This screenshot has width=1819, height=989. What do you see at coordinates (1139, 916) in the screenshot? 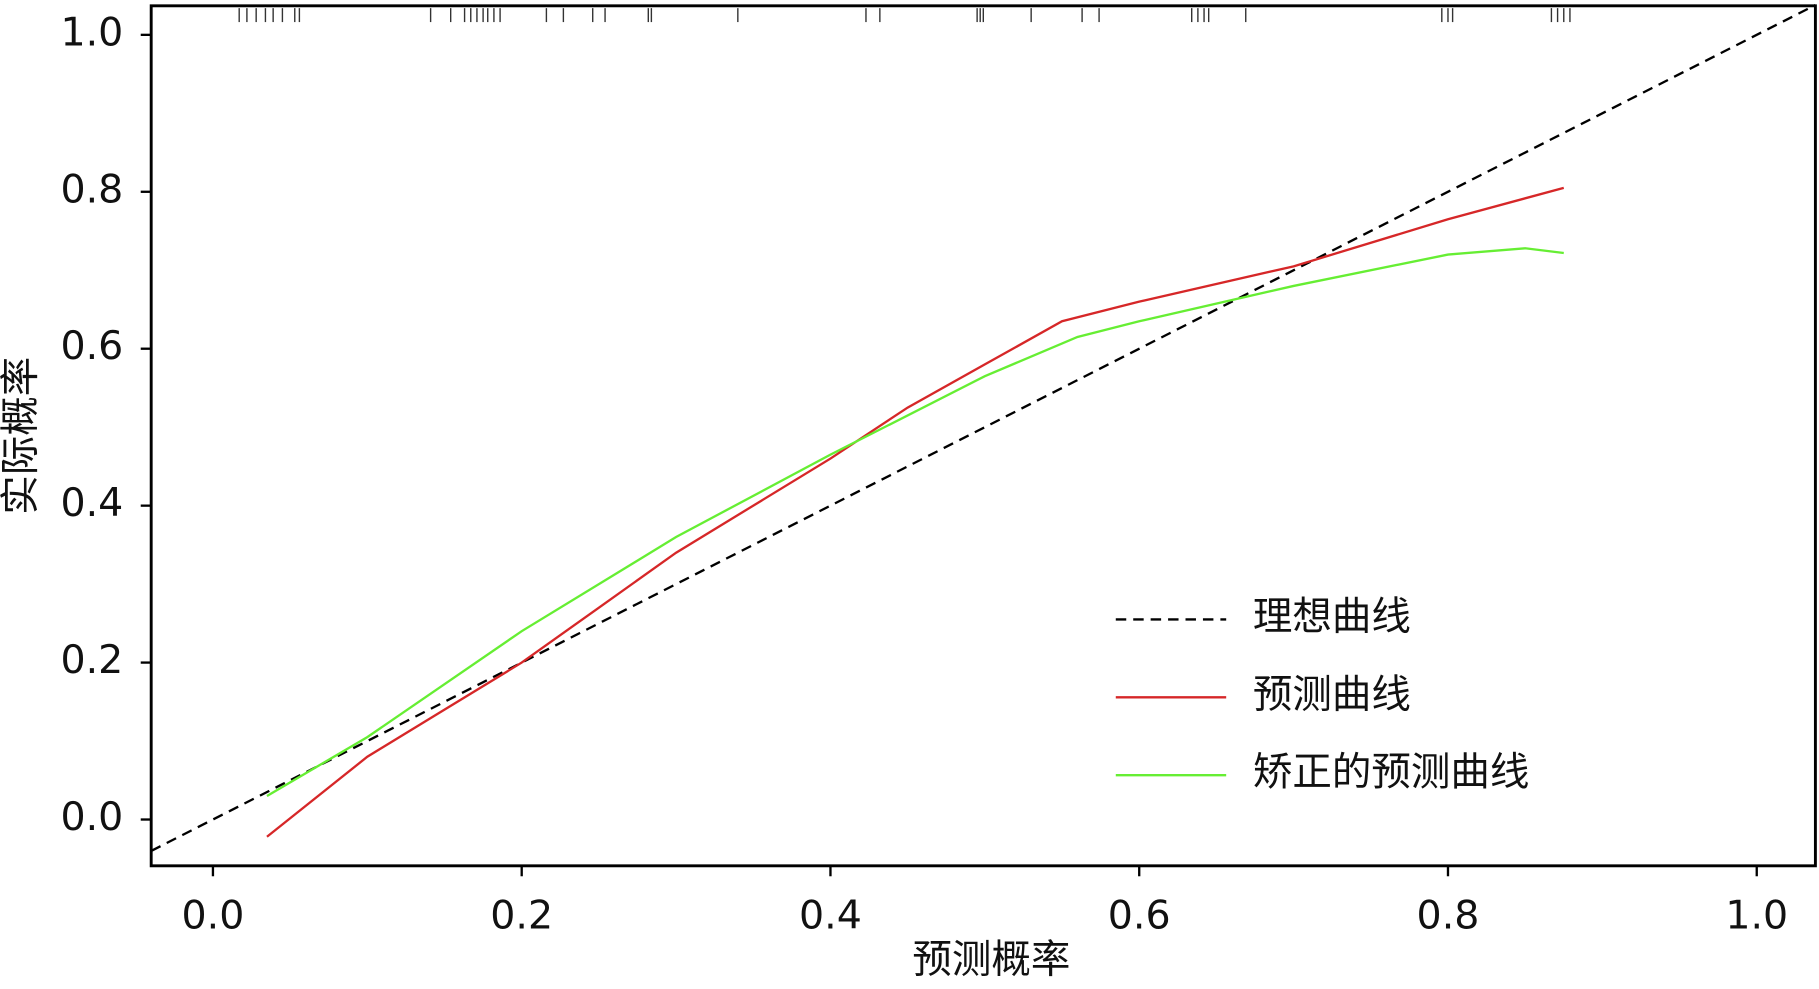
I see `x-tick-label: 0.6` at bounding box center [1139, 916].